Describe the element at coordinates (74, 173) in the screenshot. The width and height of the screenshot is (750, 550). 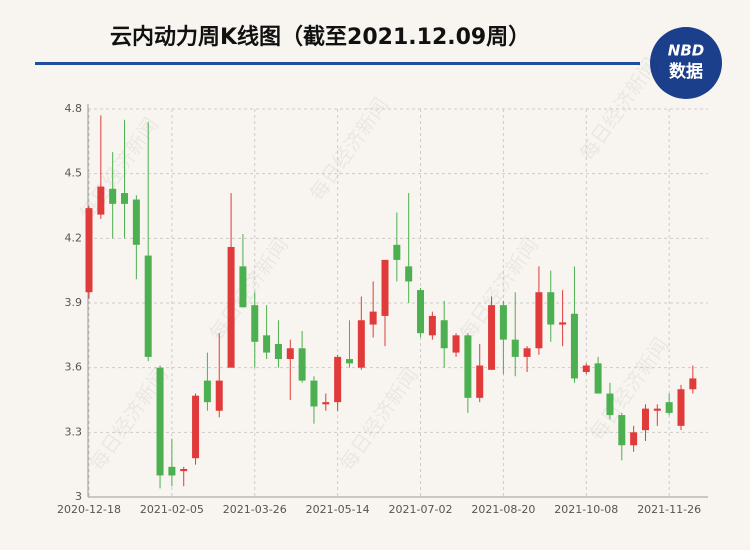
I see `y-tick-label: 4.5` at that location.